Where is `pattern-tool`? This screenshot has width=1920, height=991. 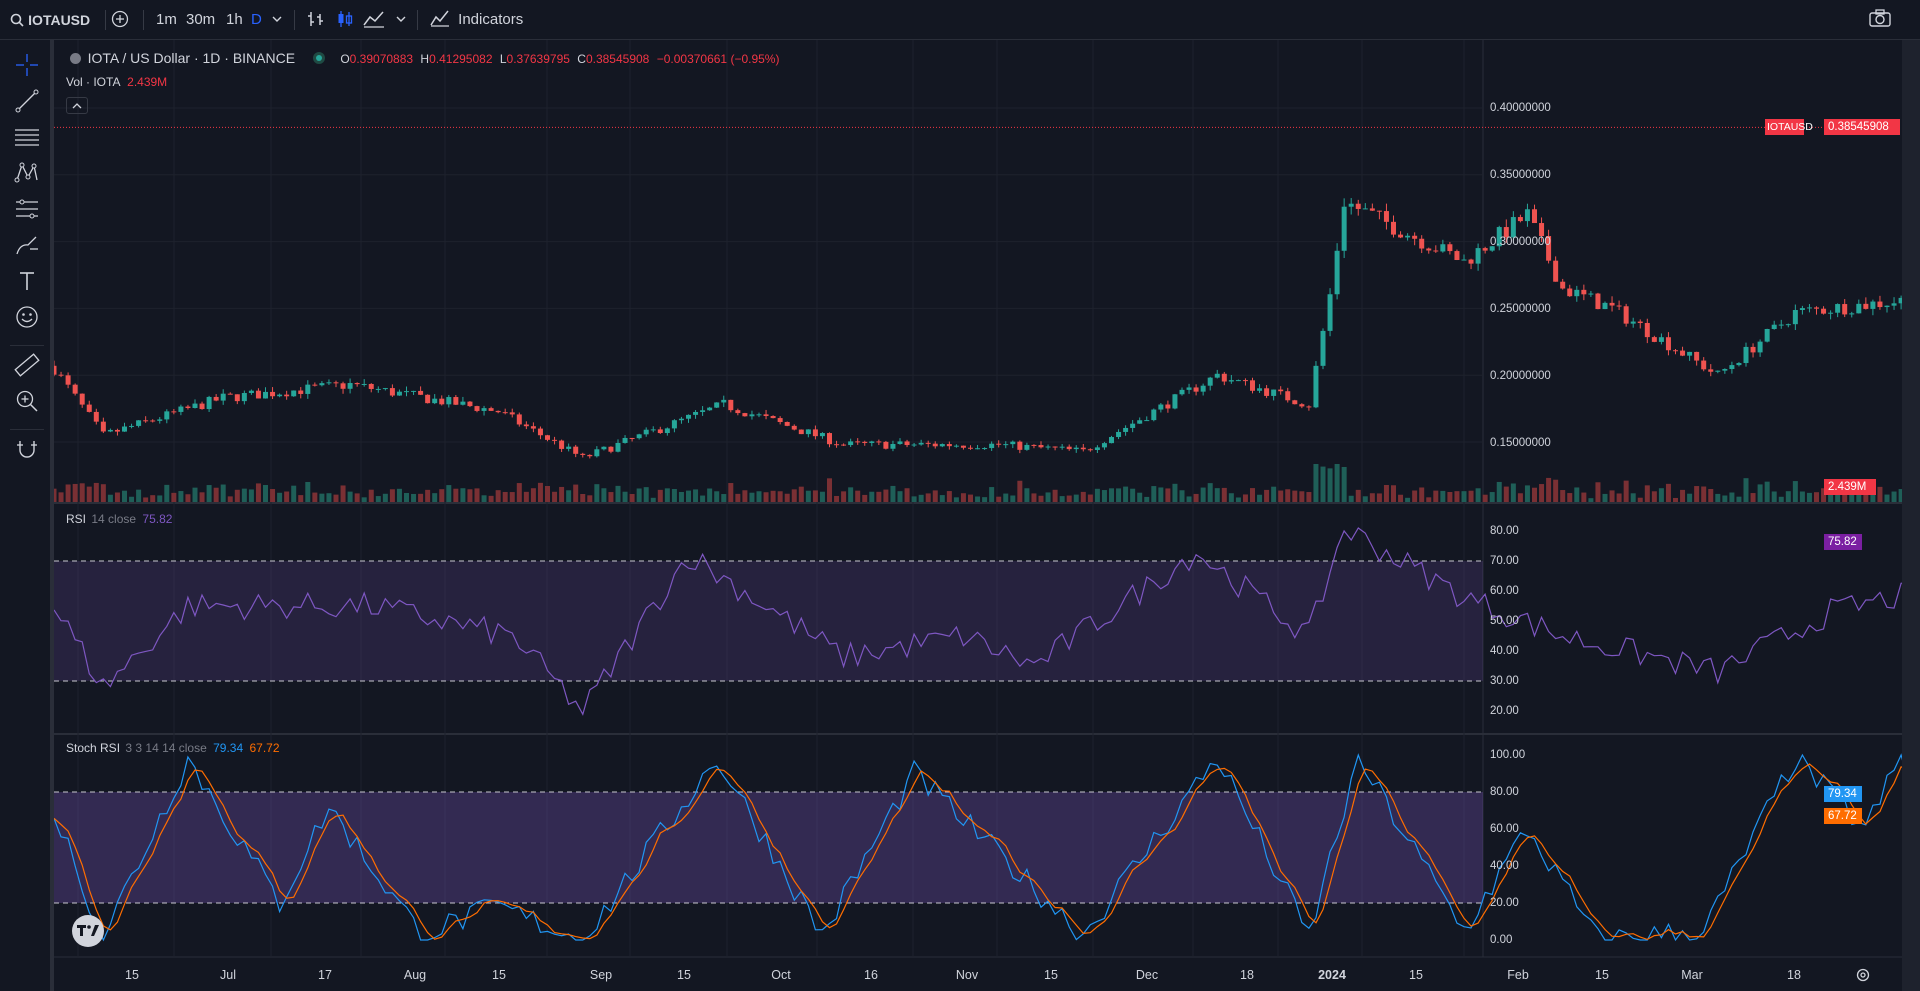
pattern-tool is located at coordinates (27, 173).